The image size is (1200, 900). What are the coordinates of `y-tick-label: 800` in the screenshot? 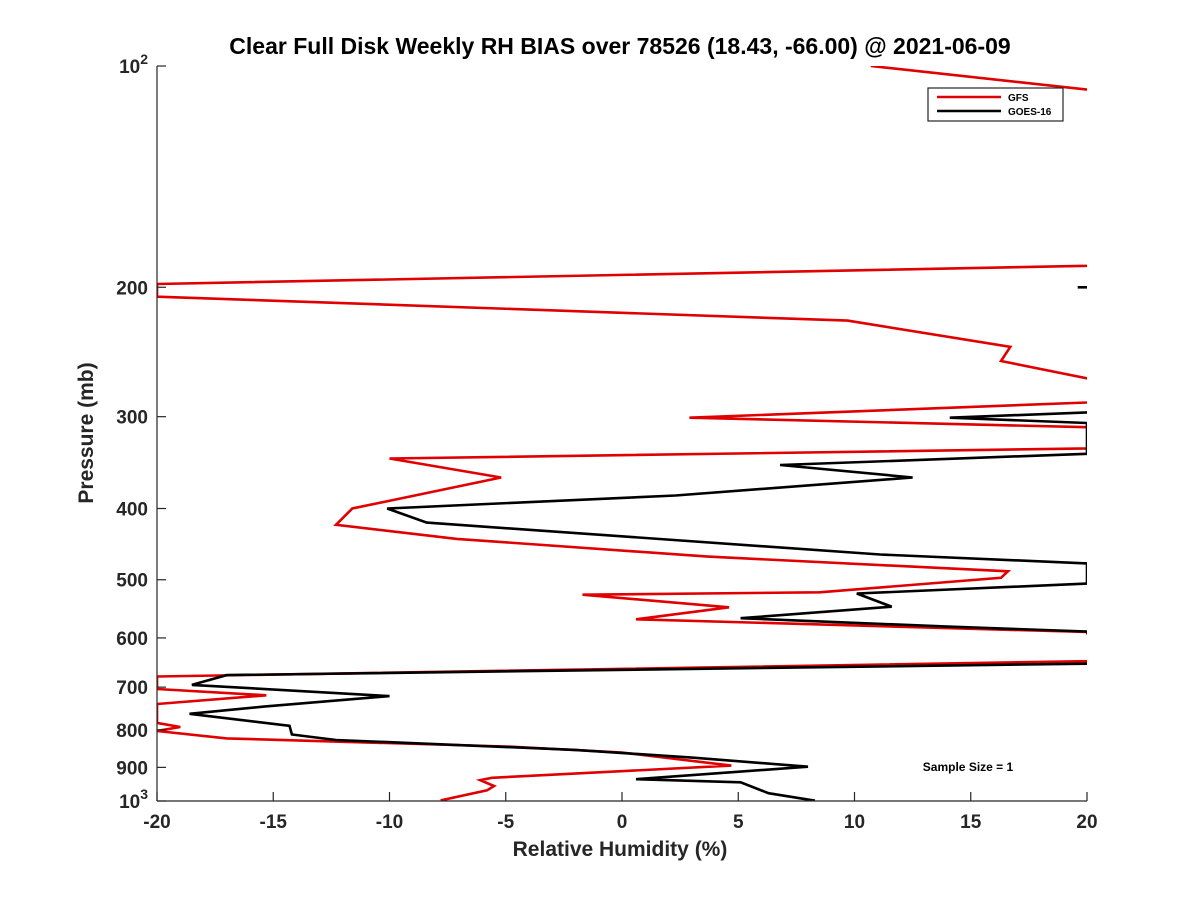 It's located at (132, 731).